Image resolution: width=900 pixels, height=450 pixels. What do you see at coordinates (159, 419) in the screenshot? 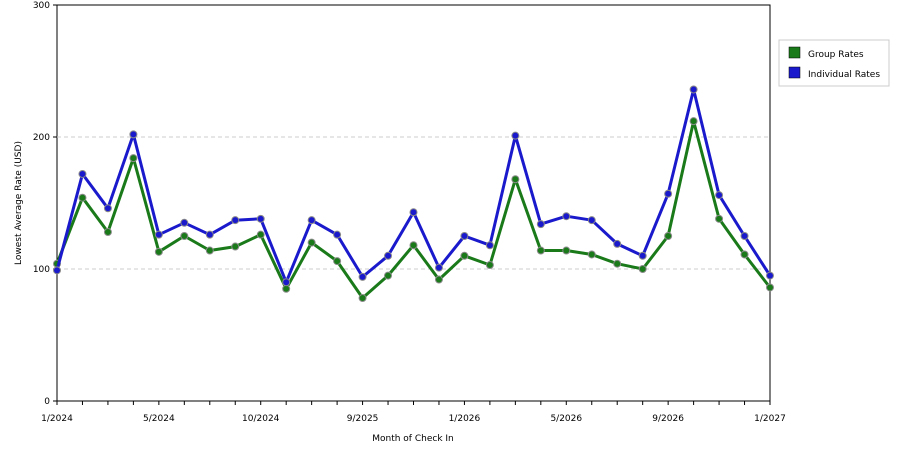
I see `x-tick-label: 5/2024` at bounding box center [159, 419].